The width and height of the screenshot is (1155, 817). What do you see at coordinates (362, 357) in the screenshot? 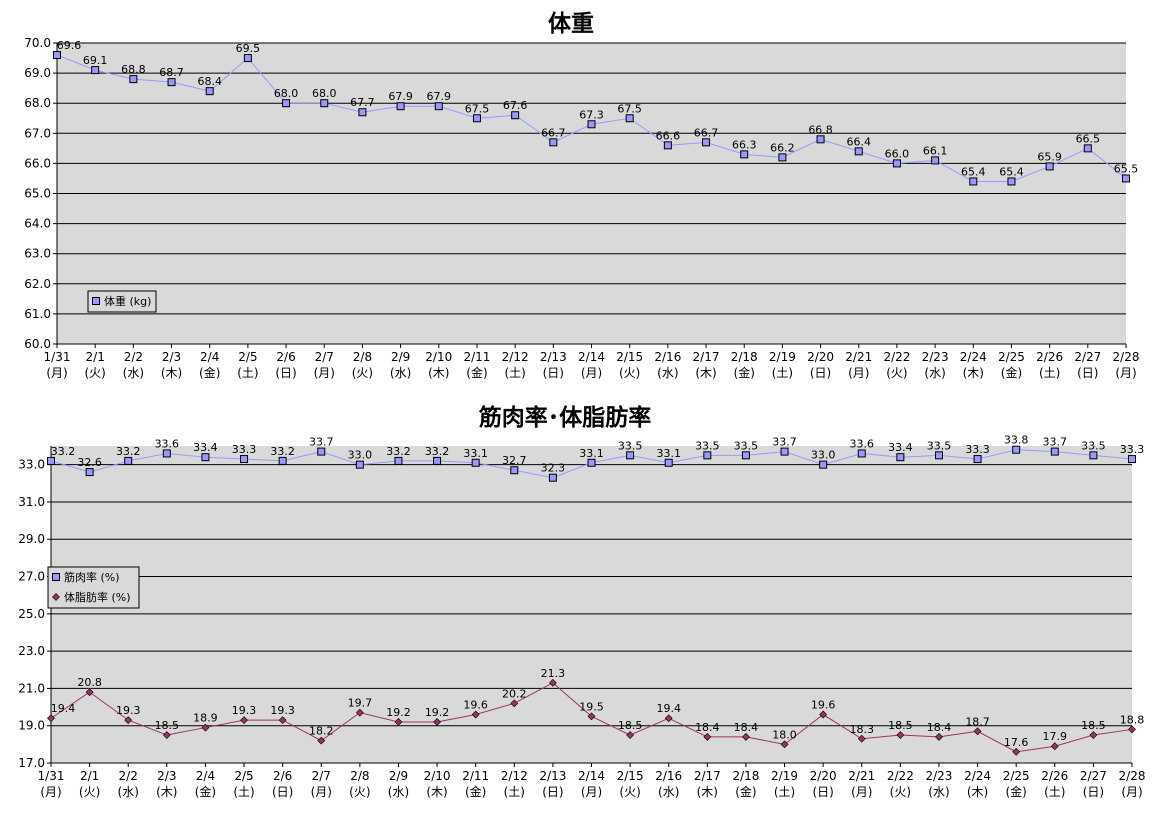
I see `x-tick-label: 2/8` at bounding box center [362, 357].